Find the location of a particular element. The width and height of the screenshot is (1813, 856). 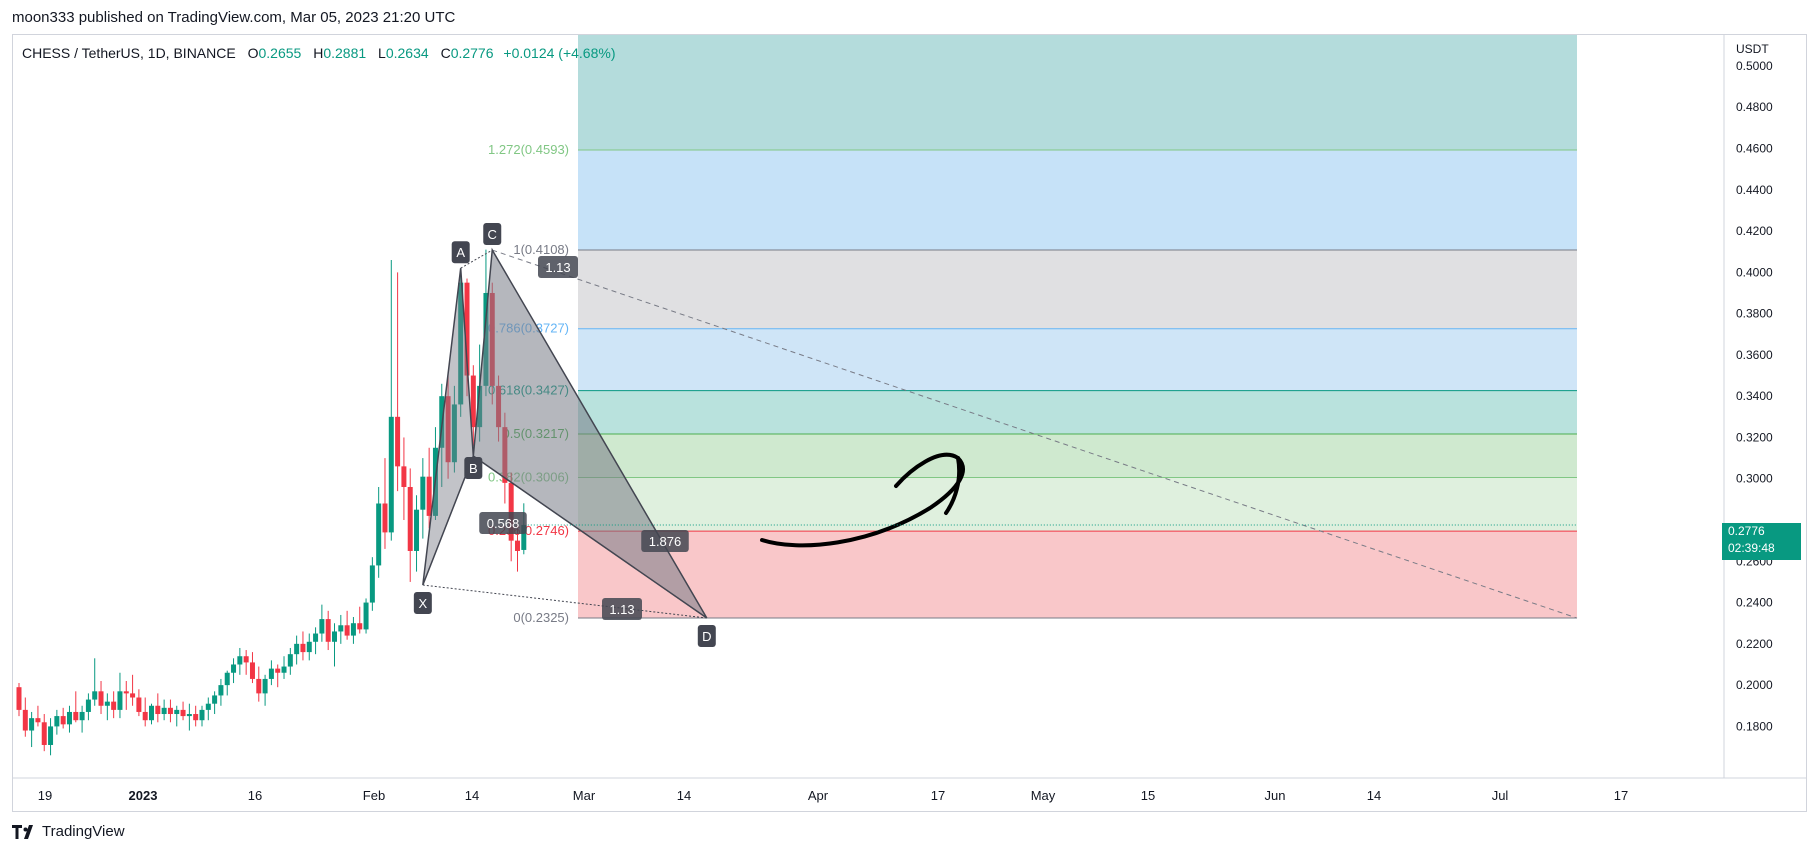

hand-drawn-arrow-curve is located at coordinates (862, 500).